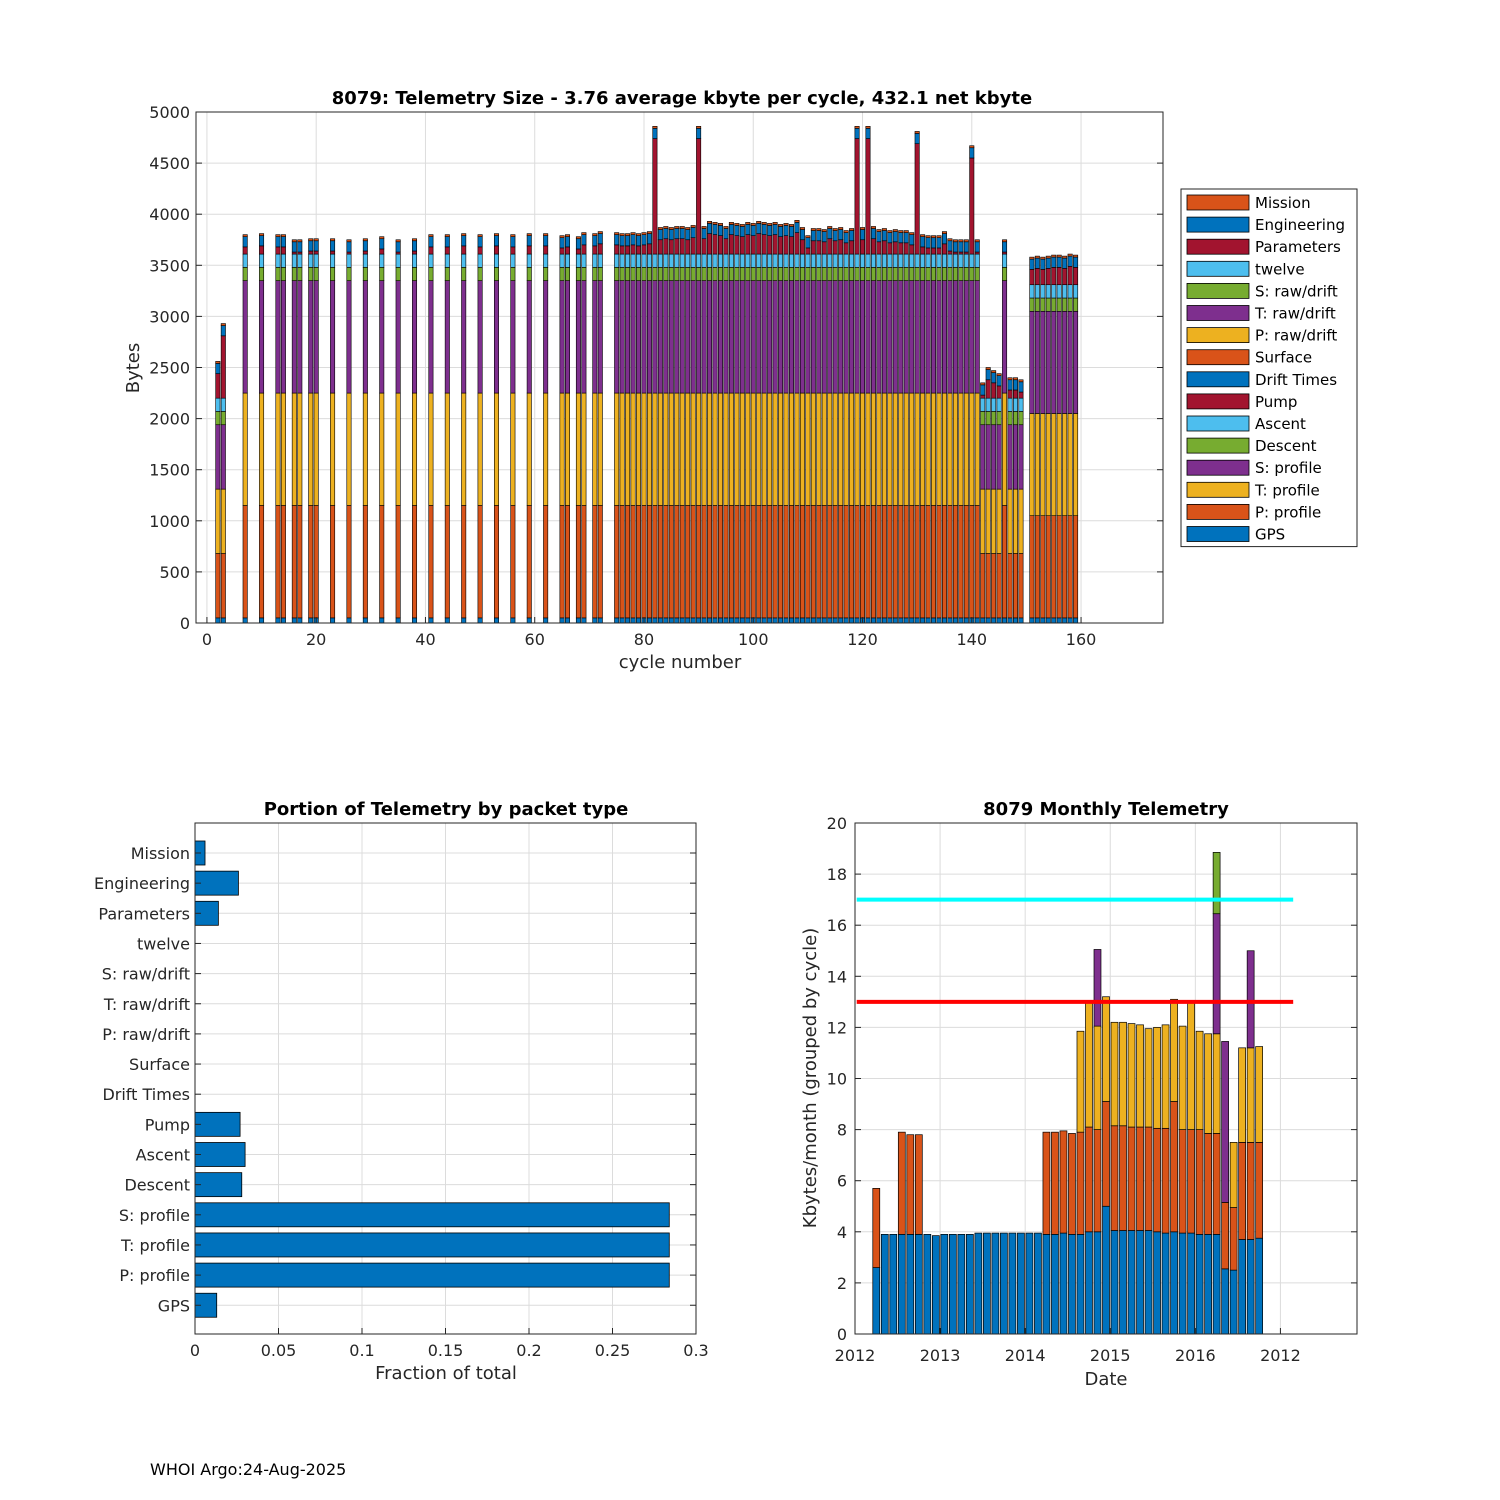  Describe the element at coordinates (146, 974) in the screenshot. I see `portion-category-label: S: raw/drift` at that location.